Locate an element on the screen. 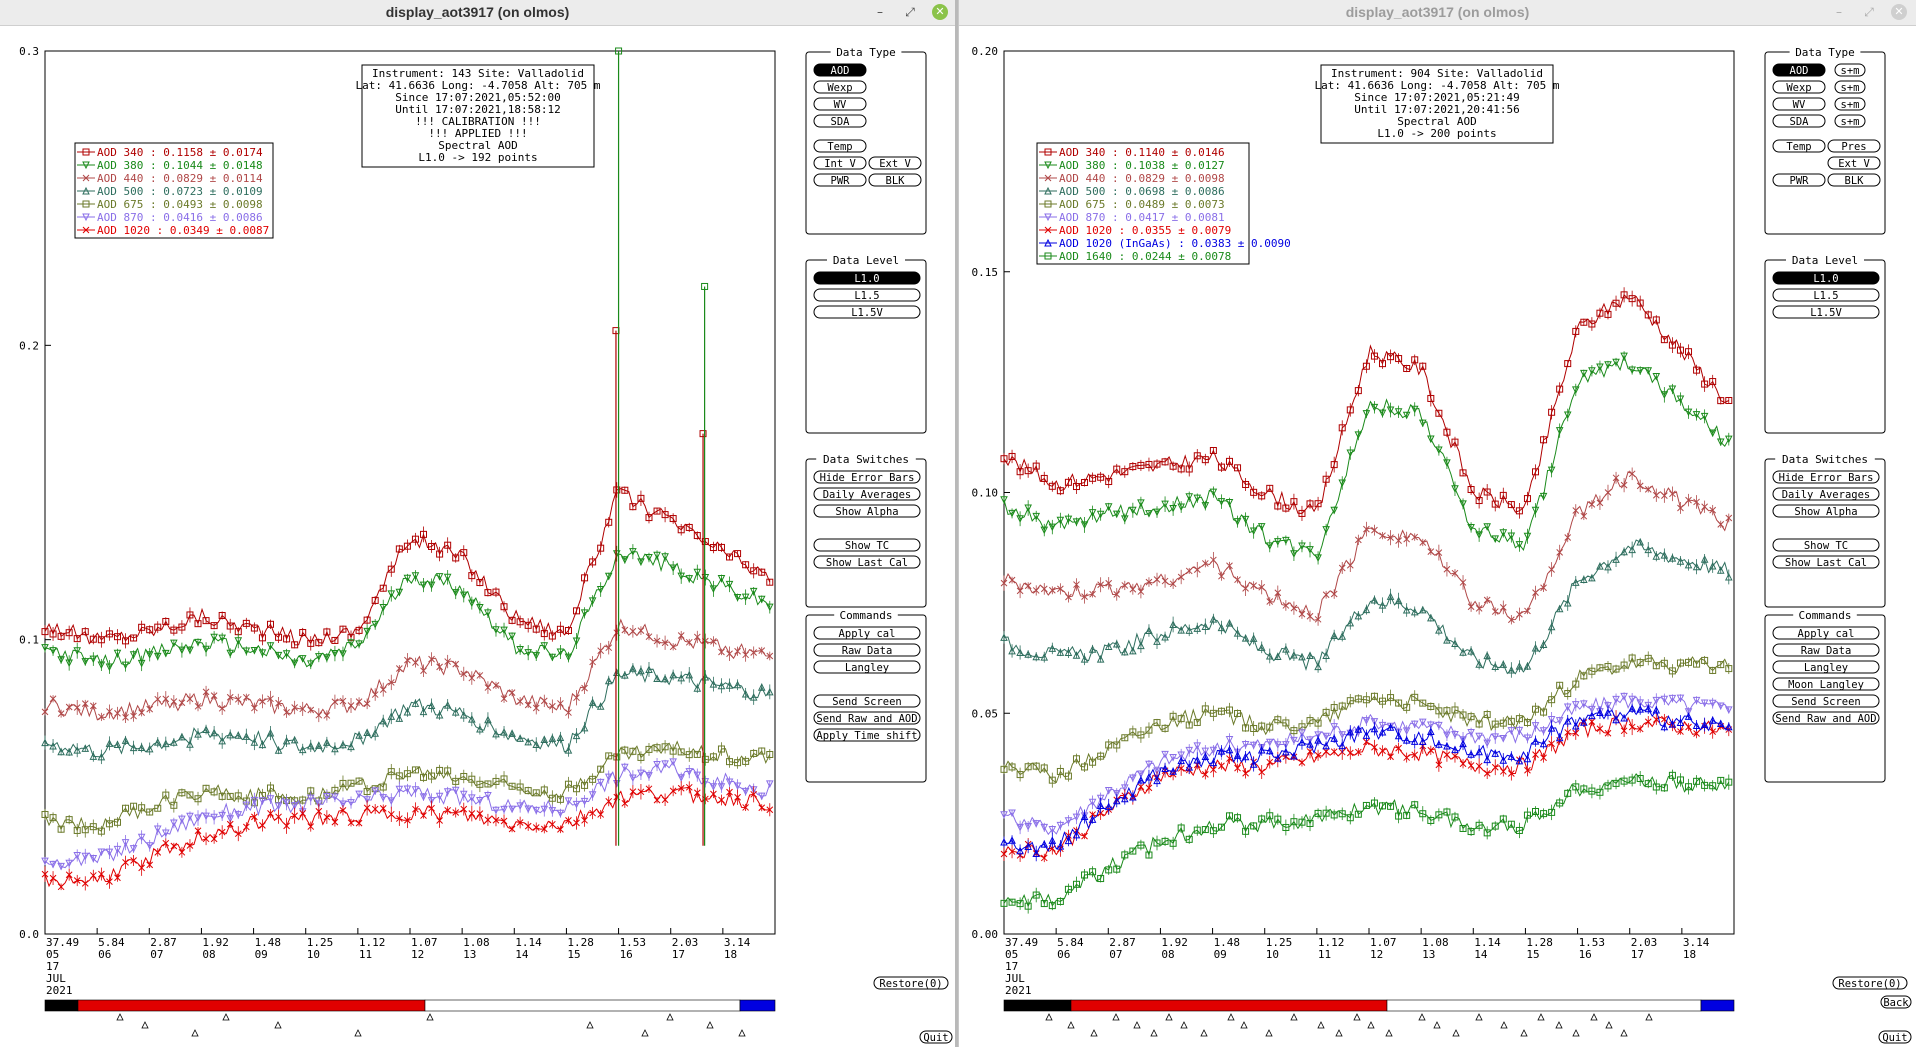 Image resolution: width=1916 pixels, height=1047 pixels. back-button: Back is located at coordinates (1896, 1002).